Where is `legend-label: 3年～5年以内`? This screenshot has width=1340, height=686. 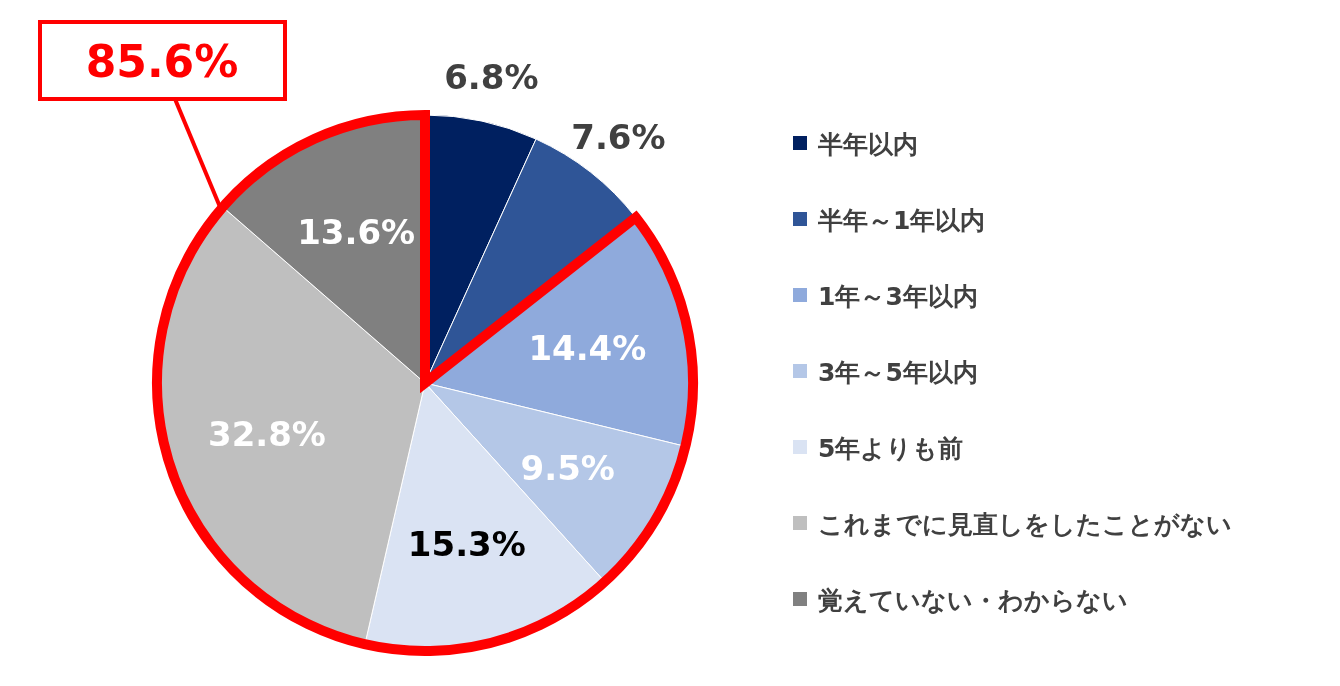 legend-label: 3年～5年以内 is located at coordinates (898, 372).